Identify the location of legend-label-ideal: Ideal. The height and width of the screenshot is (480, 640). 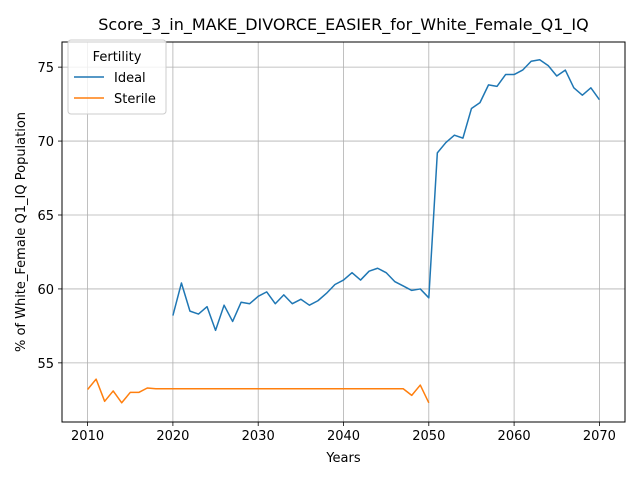
(130, 78).